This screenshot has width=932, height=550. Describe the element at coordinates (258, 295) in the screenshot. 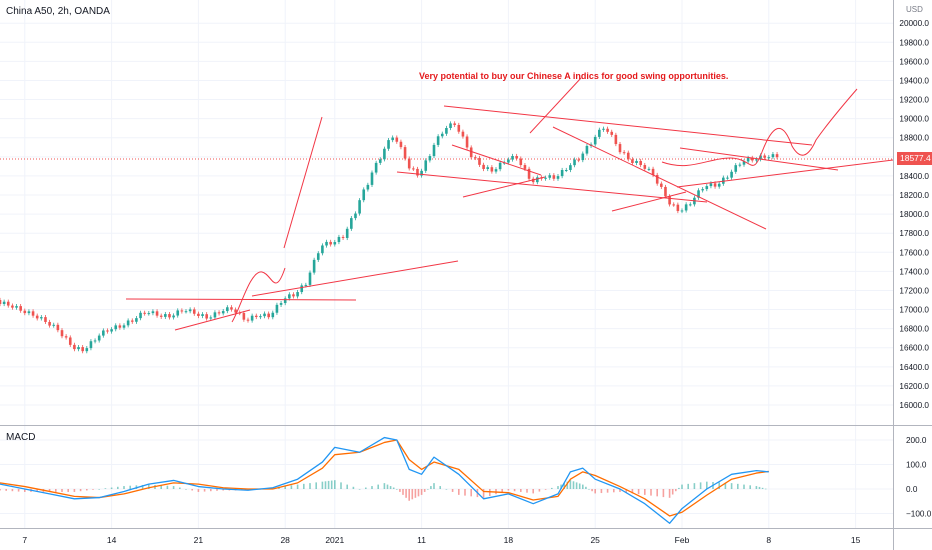

I see `breakout-curve` at that location.